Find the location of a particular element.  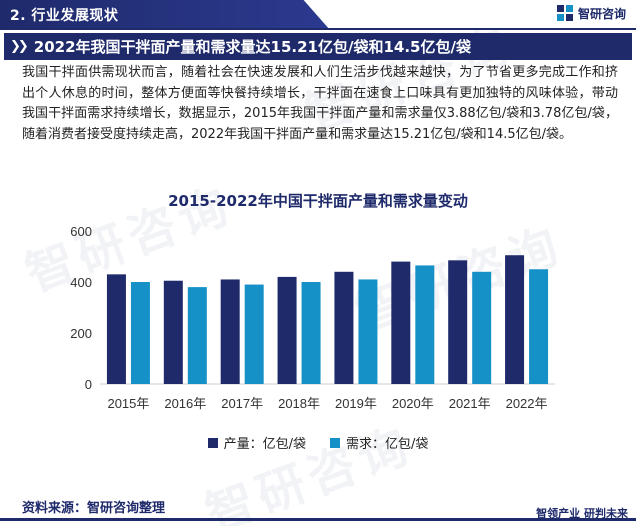

x-tick-label: 2016年 is located at coordinates (185, 403).